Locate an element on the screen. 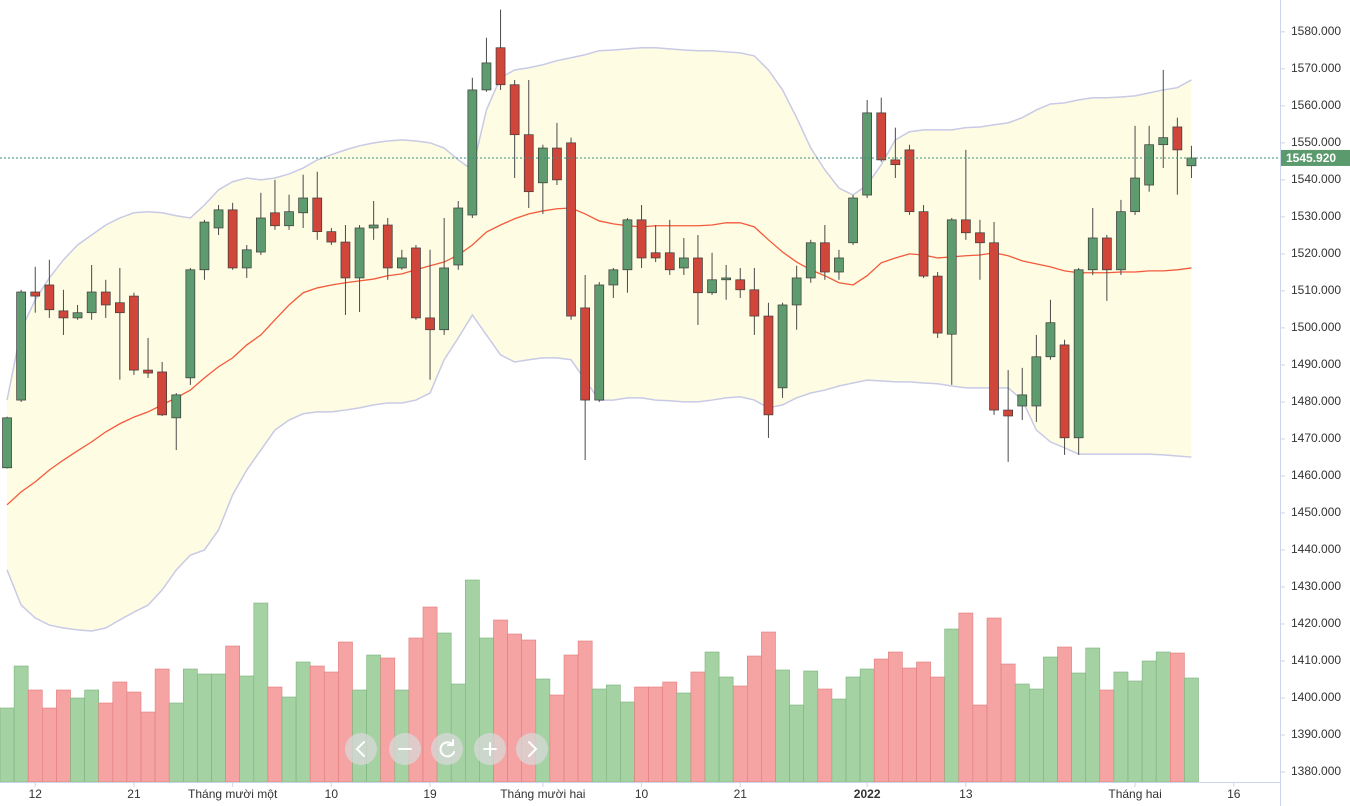 The image size is (1350, 806). y-tick-label: 1520.000 is located at coordinates (1316, 253).